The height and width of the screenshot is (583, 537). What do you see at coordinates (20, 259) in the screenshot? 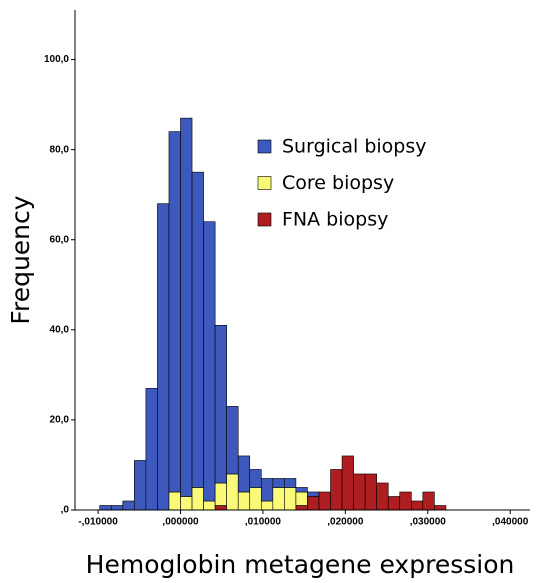
I see `y-axis-label: Frequency` at bounding box center [20, 259].